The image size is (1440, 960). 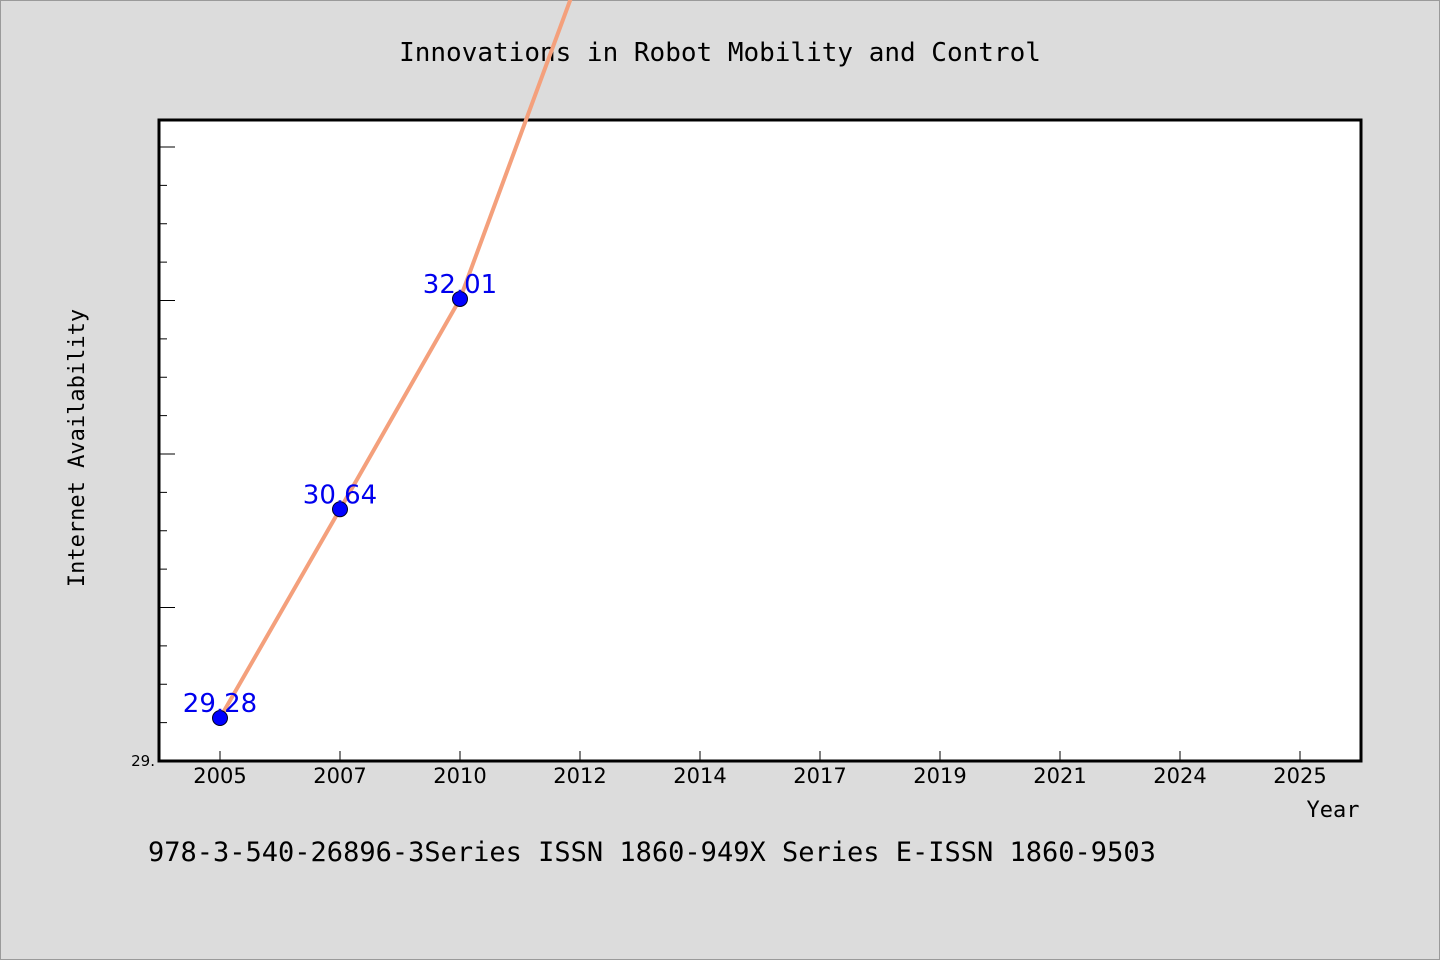 What do you see at coordinates (153, 458) in the screenshot?
I see `y-axis-ticks: 29.` at bounding box center [153, 458].